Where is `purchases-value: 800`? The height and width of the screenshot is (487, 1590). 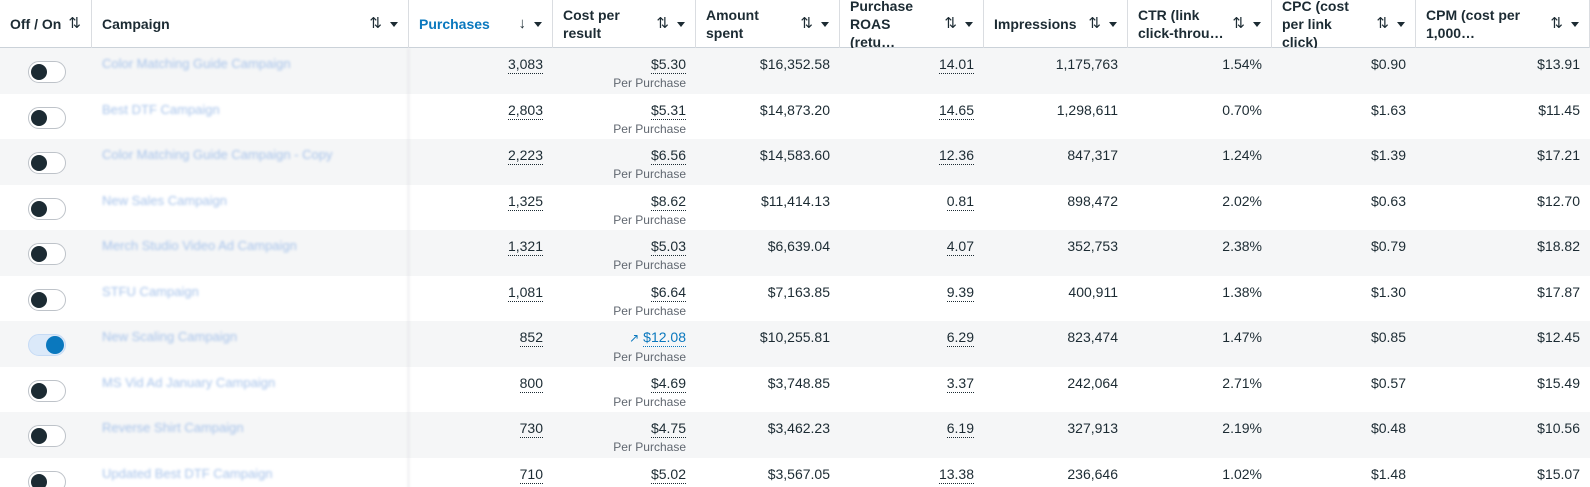
purchases-value: 800 is located at coordinates (531, 383).